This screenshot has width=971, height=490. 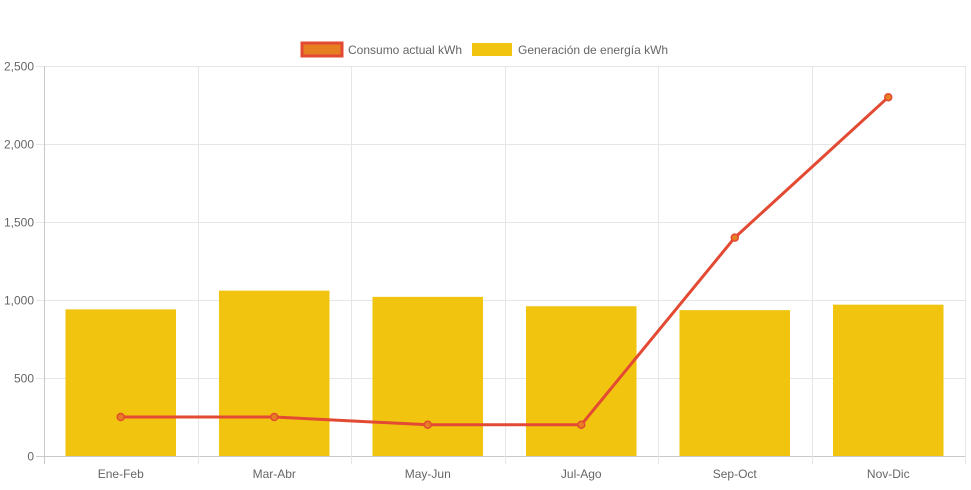 What do you see at coordinates (735, 474) in the screenshot?
I see `x-tick-label: Sep-Oct` at bounding box center [735, 474].